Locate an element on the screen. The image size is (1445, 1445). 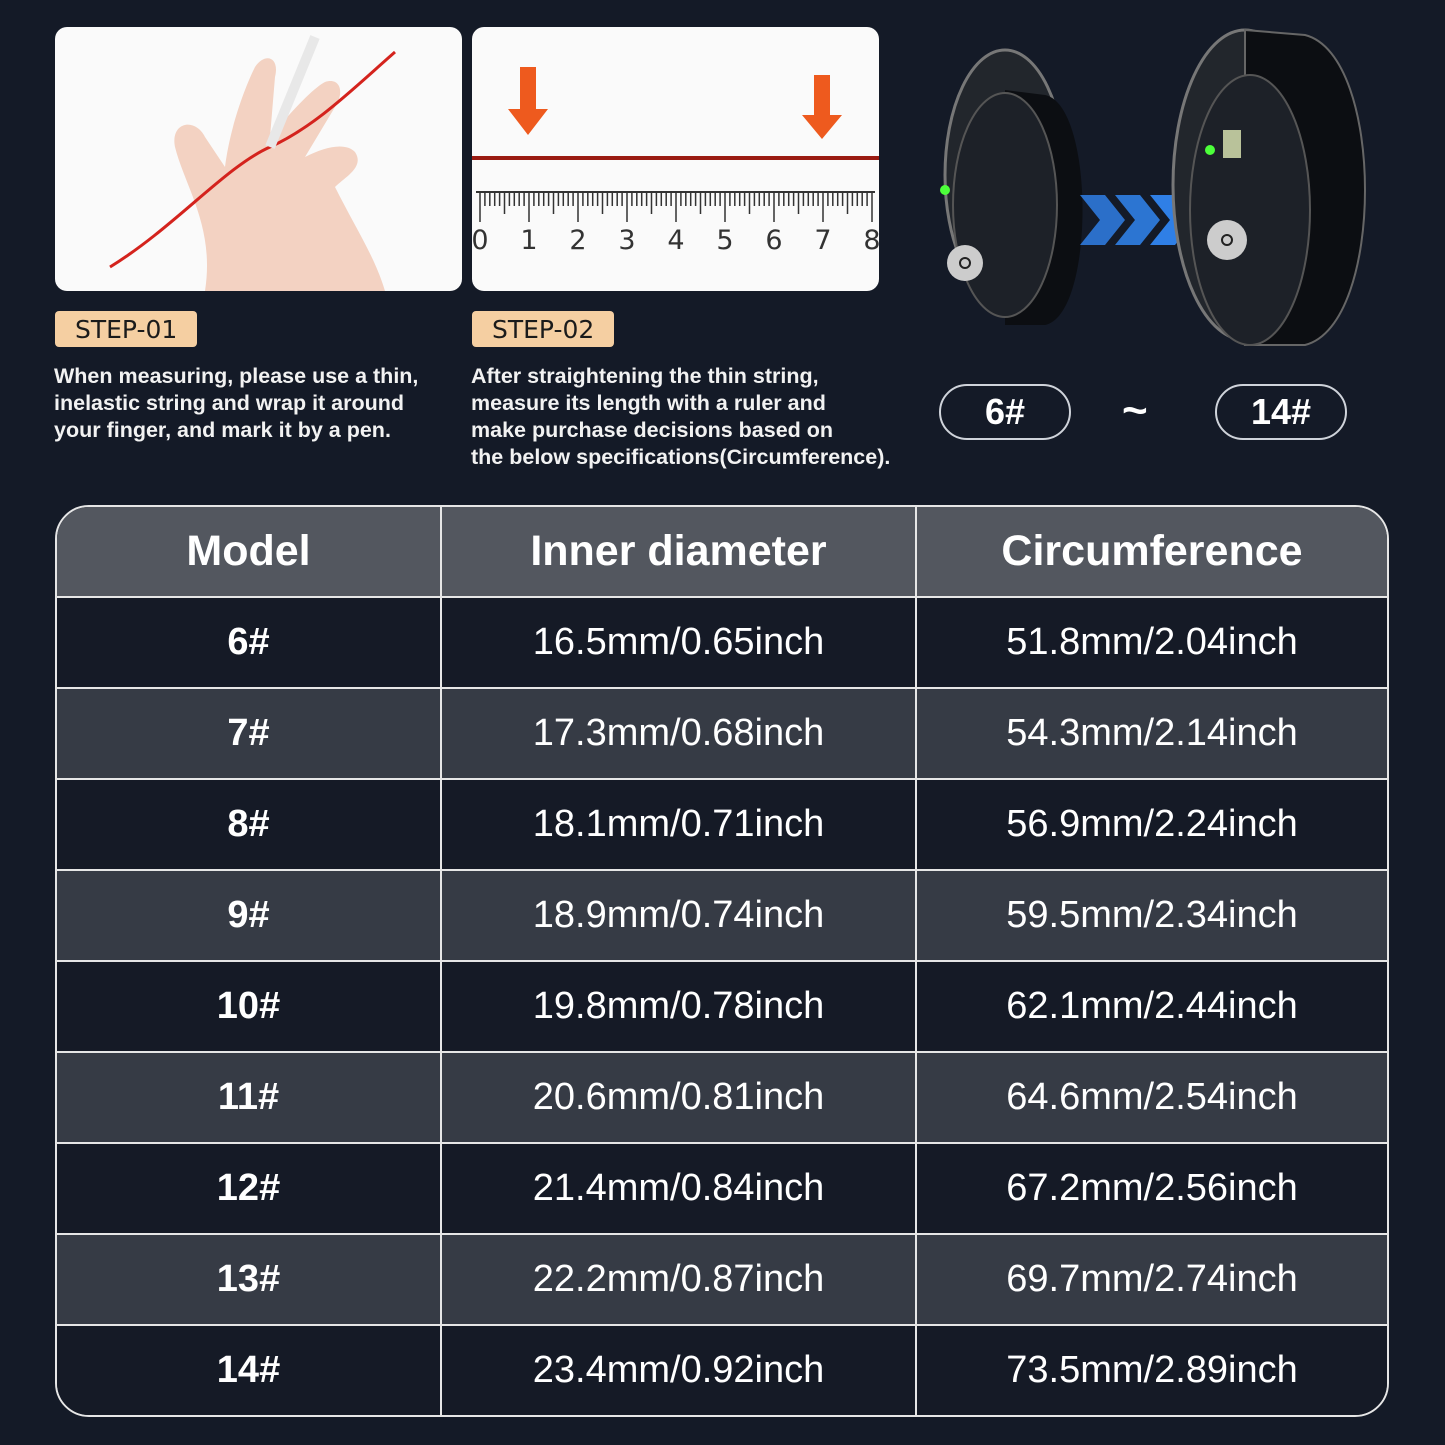
cell-circumference: 56.9mm/2.24inch is located at coordinates (1152, 825).